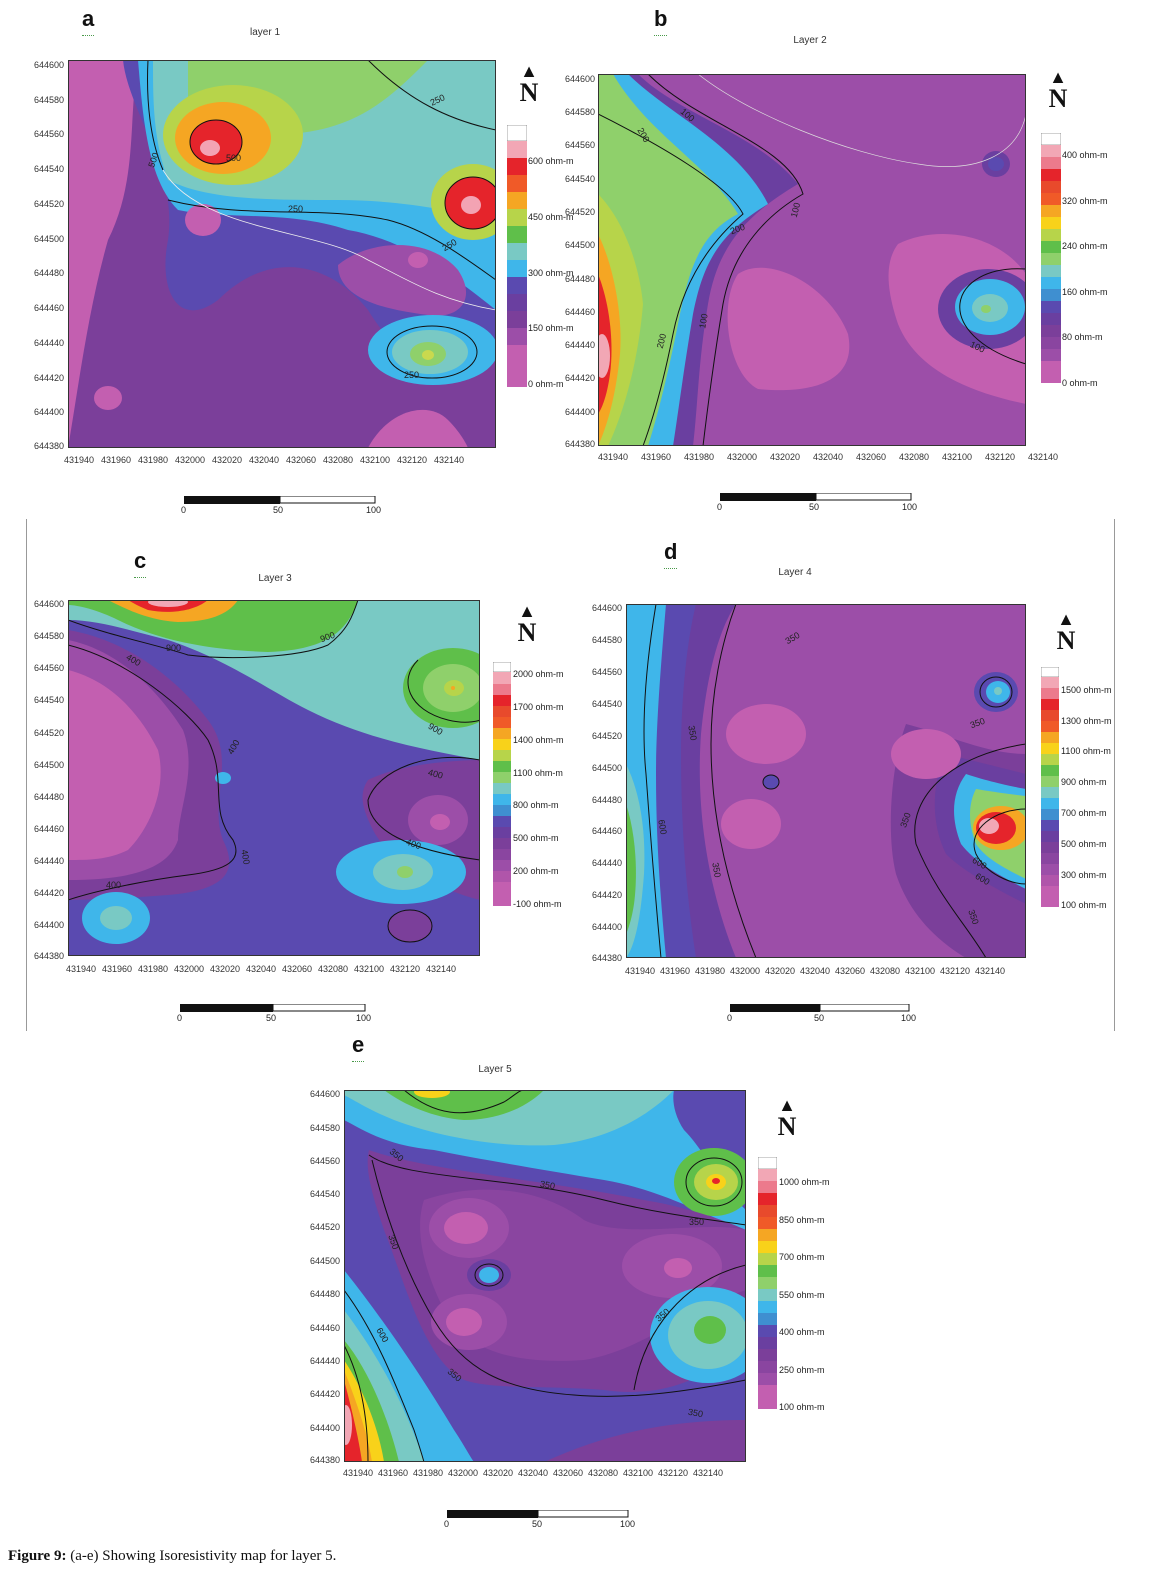 The image size is (1156, 1585). Describe the element at coordinates (1082, 337) in the screenshot. I see `legend-label: 80 ohm-m` at that location.